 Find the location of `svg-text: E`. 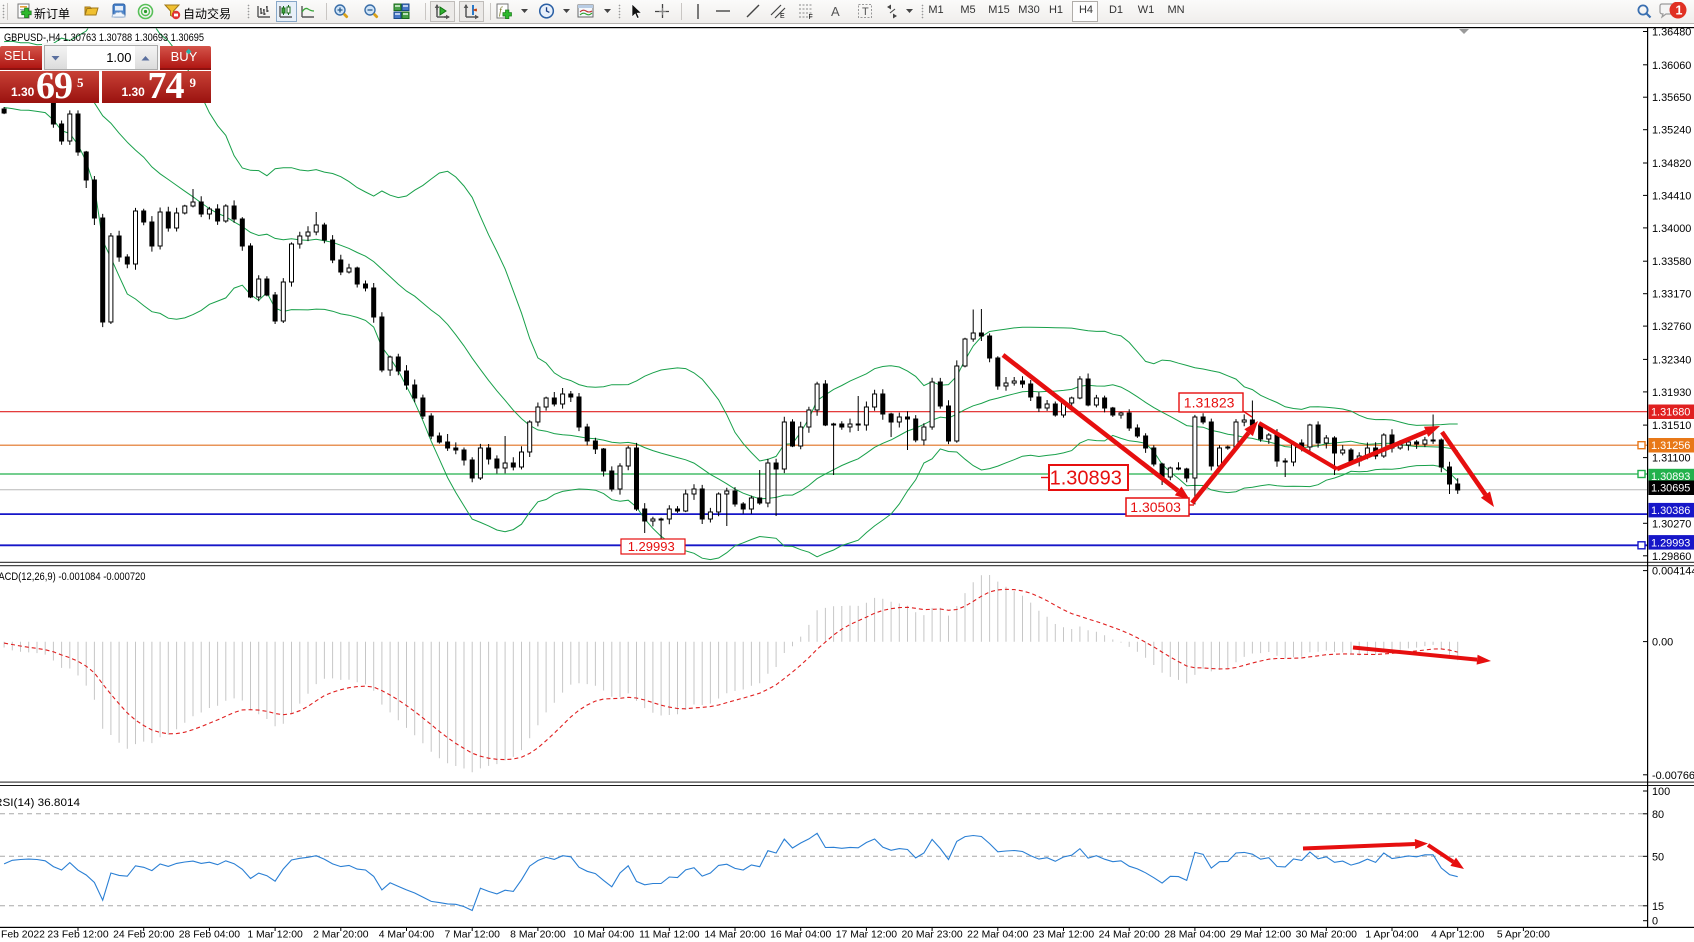

svg-text: E is located at coordinates (782, 16).